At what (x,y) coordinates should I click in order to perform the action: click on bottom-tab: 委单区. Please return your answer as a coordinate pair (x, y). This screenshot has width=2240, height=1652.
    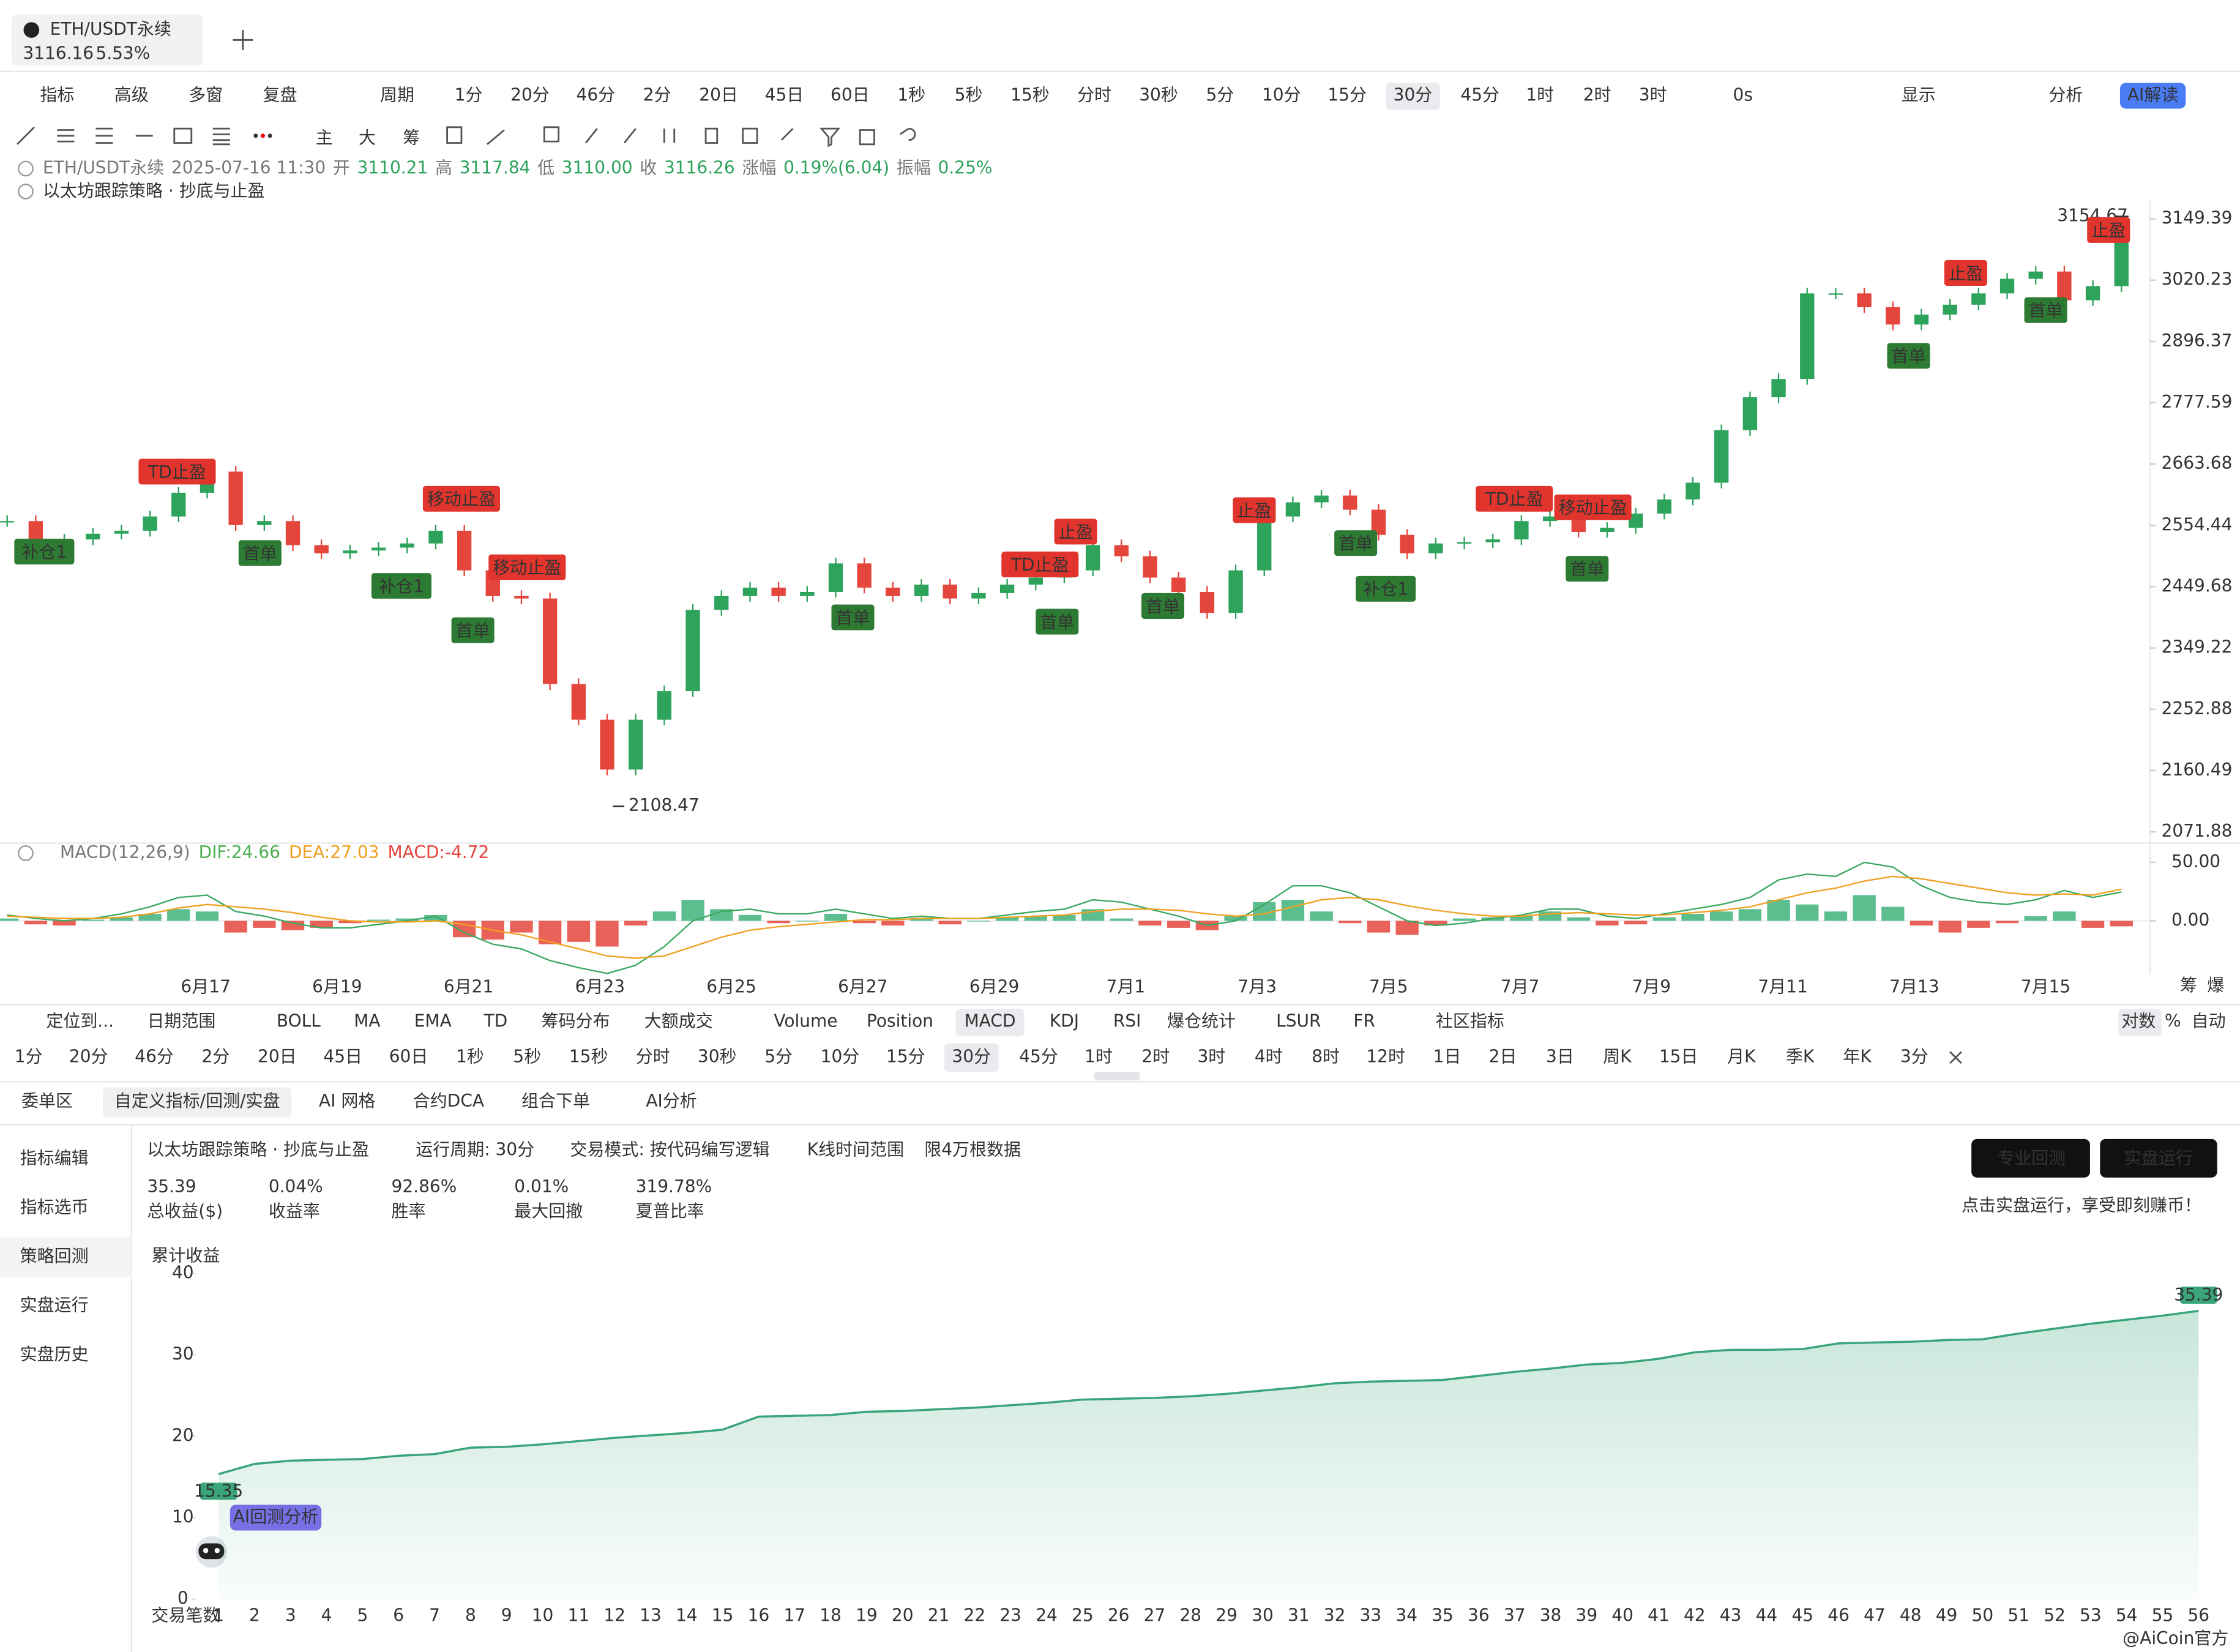
    Looking at the image, I should click on (47, 1101).